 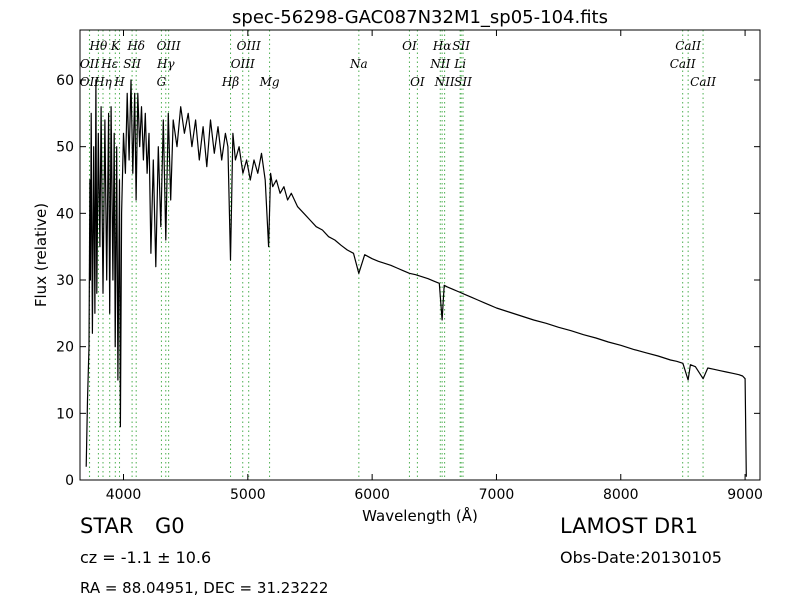 I want to click on spectral-line-label: G, so click(x=162, y=82).